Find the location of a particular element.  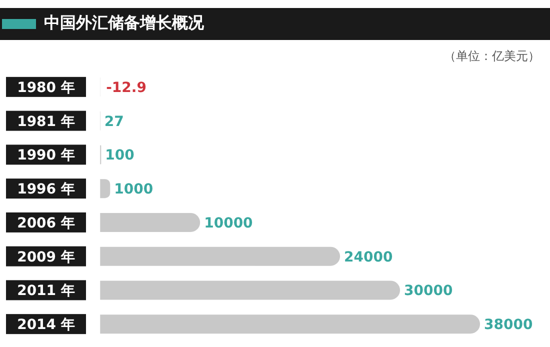

chart-title: 中国外汇储备增长概况 is located at coordinates (124, 23).